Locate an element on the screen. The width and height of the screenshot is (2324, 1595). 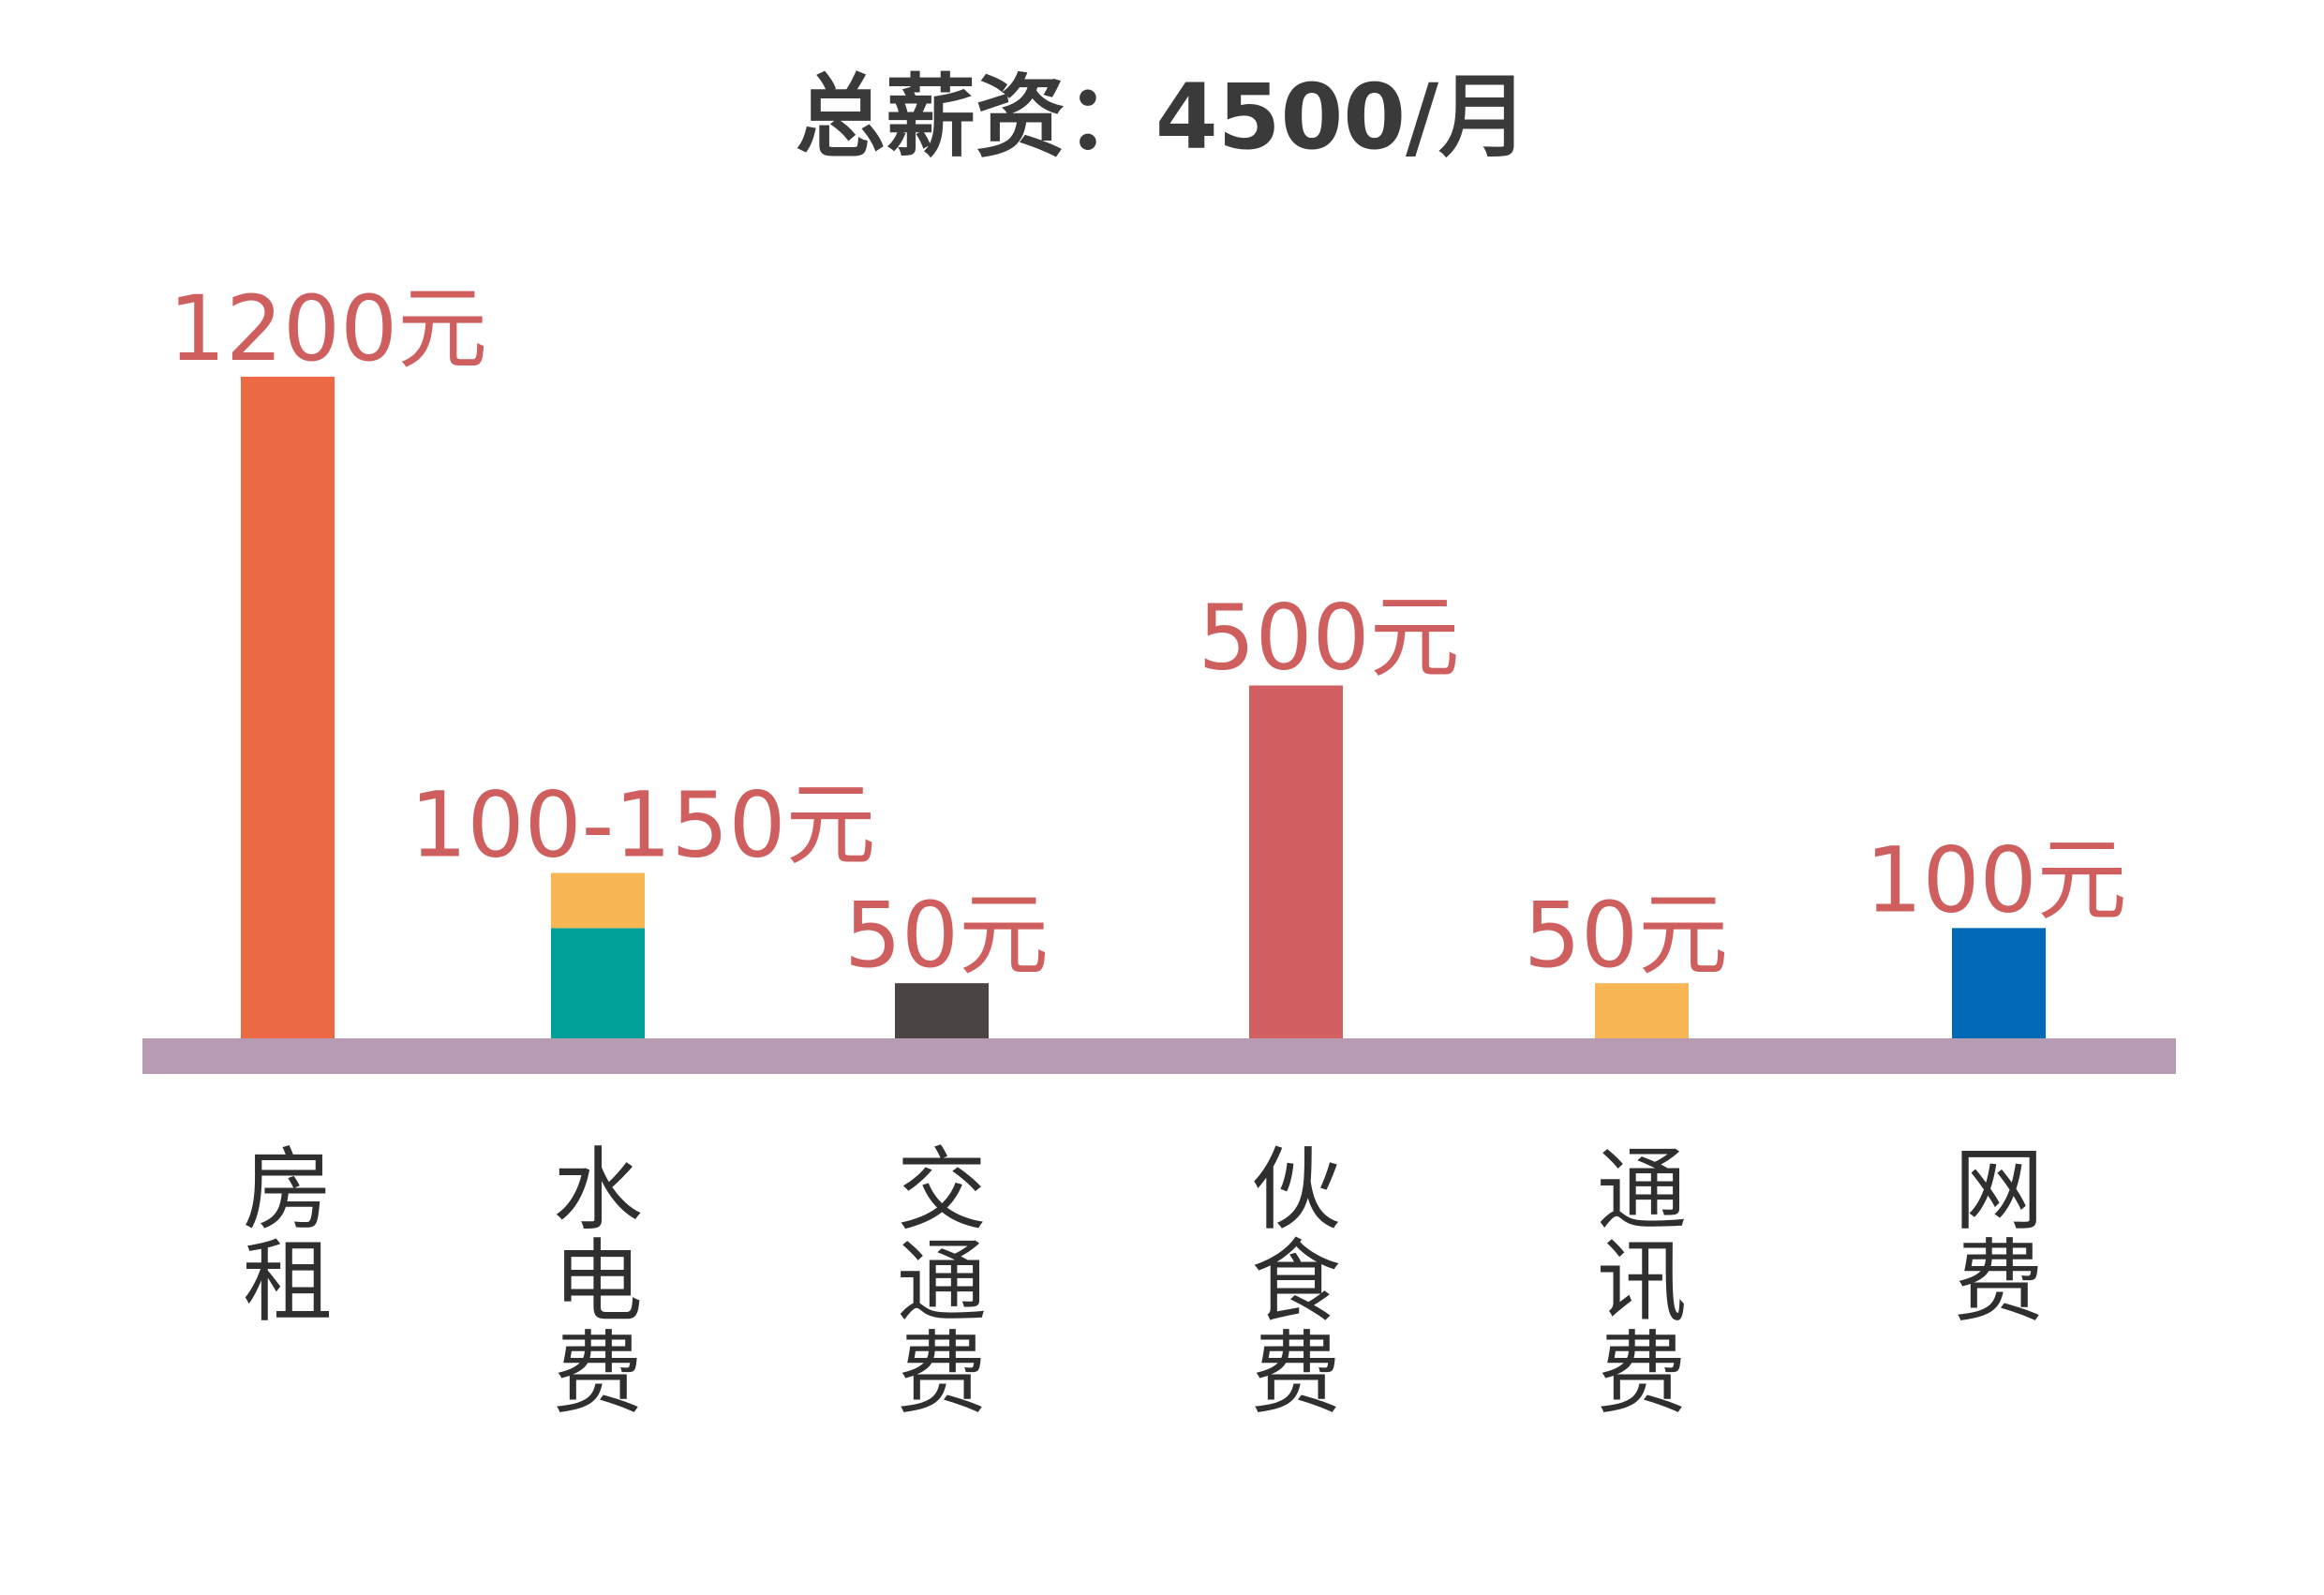
category-label-2-char-1: 水 is located at coordinates (598, 1190).